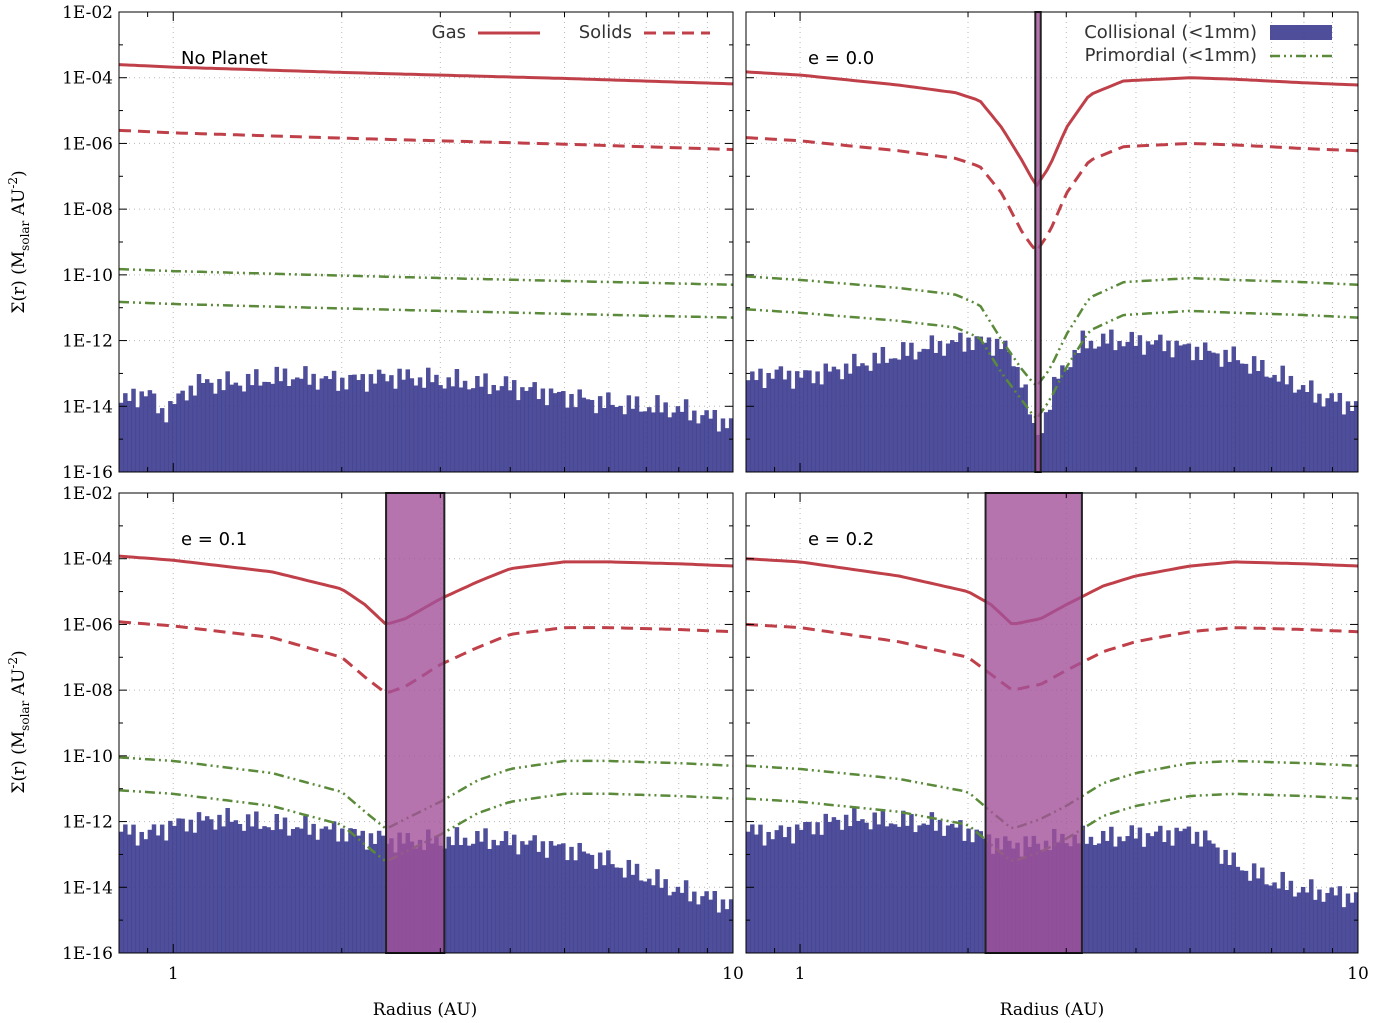 This screenshot has height=1023, width=1397. Describe the element at coordinates (1052, 194) in the screenshot. I see `series-solids-line` at that location.